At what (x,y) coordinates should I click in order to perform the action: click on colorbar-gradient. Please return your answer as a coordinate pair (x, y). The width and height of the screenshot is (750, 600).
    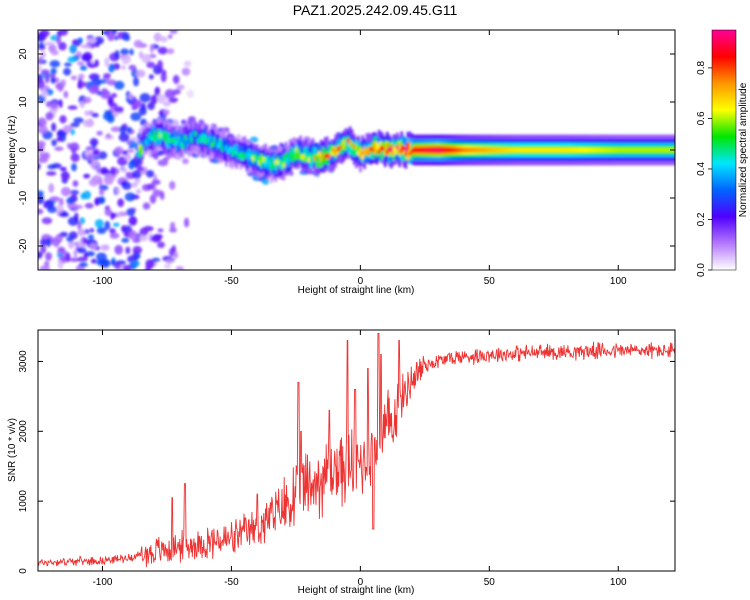
    Looking at the image, I should click on (724, 150).